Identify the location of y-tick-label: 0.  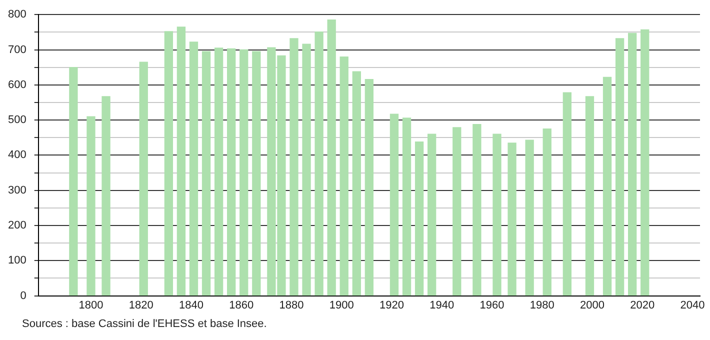
(23, 296).